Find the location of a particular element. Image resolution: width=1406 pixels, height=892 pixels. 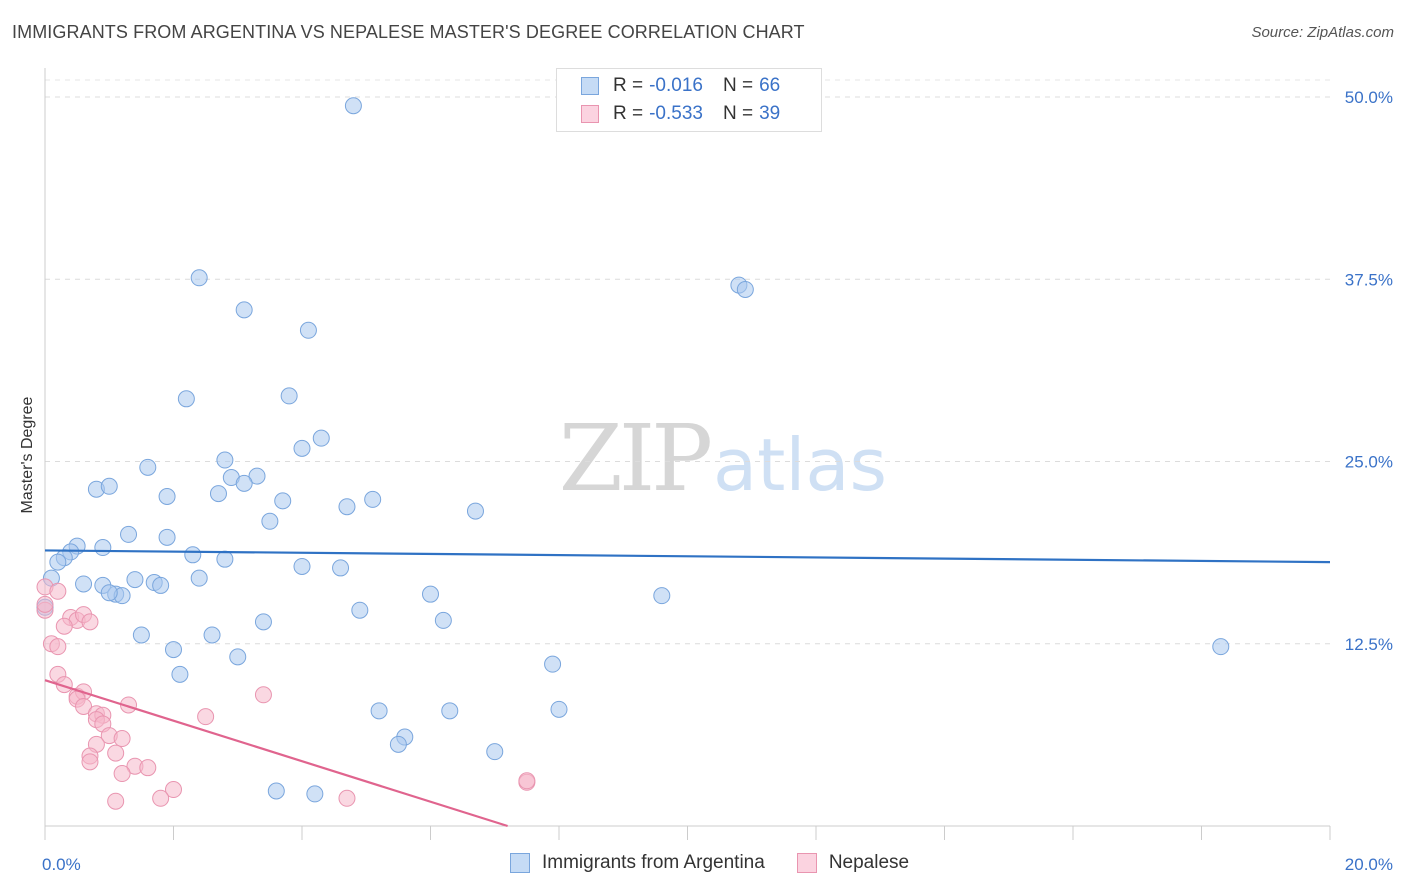

legend-label: Immigrants from Argentina is located at coordinates (653, 862).